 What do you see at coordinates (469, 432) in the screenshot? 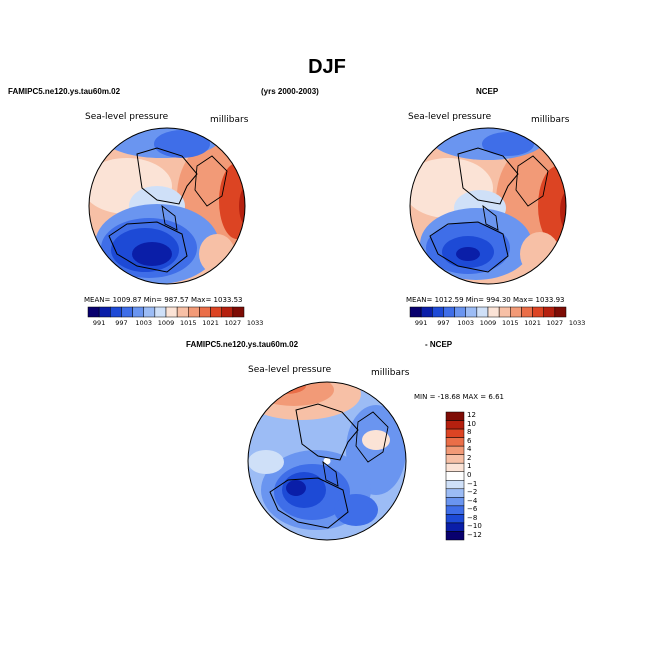
I see `colorbar-tick-label: 8` at bounding box center [469, 432].